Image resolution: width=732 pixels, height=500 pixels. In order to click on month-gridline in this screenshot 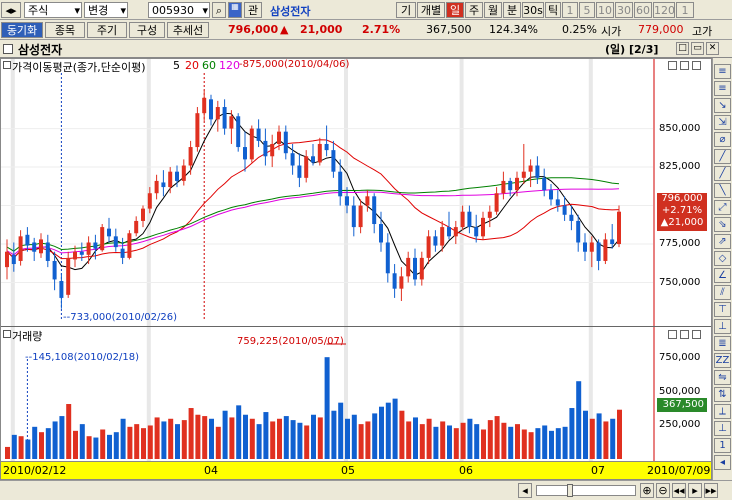, I will do `click(590, 260)`.